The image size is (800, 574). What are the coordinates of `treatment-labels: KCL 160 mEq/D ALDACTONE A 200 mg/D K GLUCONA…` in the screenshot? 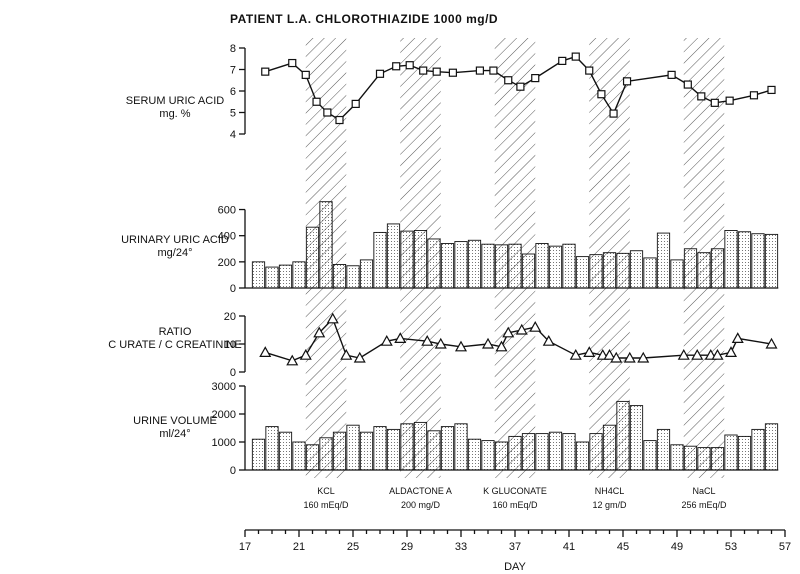 It's located at (515, 498).